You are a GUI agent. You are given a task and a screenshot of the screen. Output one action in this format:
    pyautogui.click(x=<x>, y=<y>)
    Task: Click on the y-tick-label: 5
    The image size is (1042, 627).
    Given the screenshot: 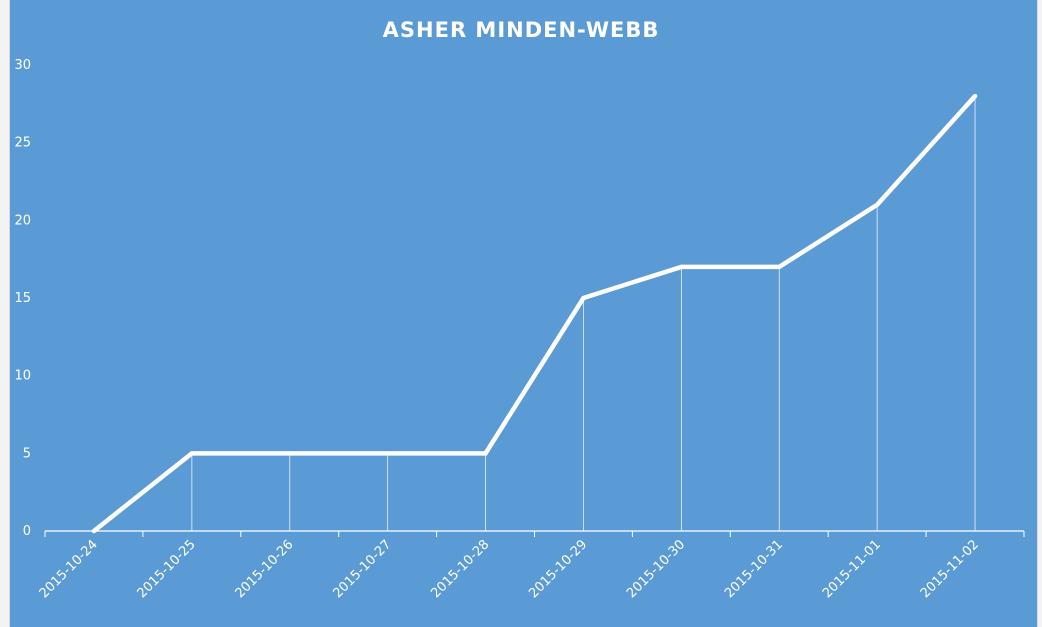 What is the action you would take?
    pyautogui.click(x=27, y=453)
    